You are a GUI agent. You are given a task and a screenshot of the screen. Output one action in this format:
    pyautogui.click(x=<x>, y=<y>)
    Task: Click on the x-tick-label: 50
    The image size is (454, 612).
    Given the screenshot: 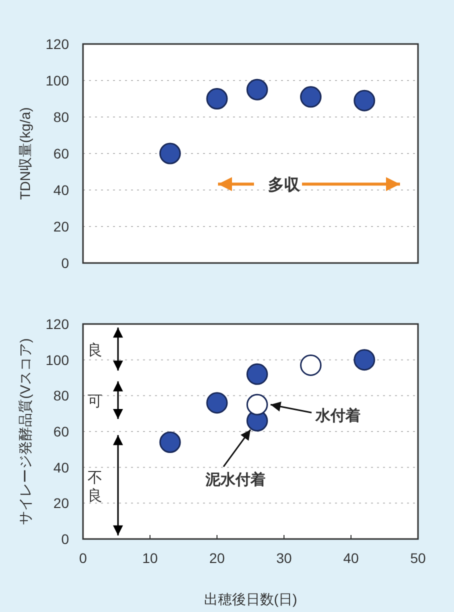 What is the action you would take?
    pyautogui.click(x=418, y=558)
    